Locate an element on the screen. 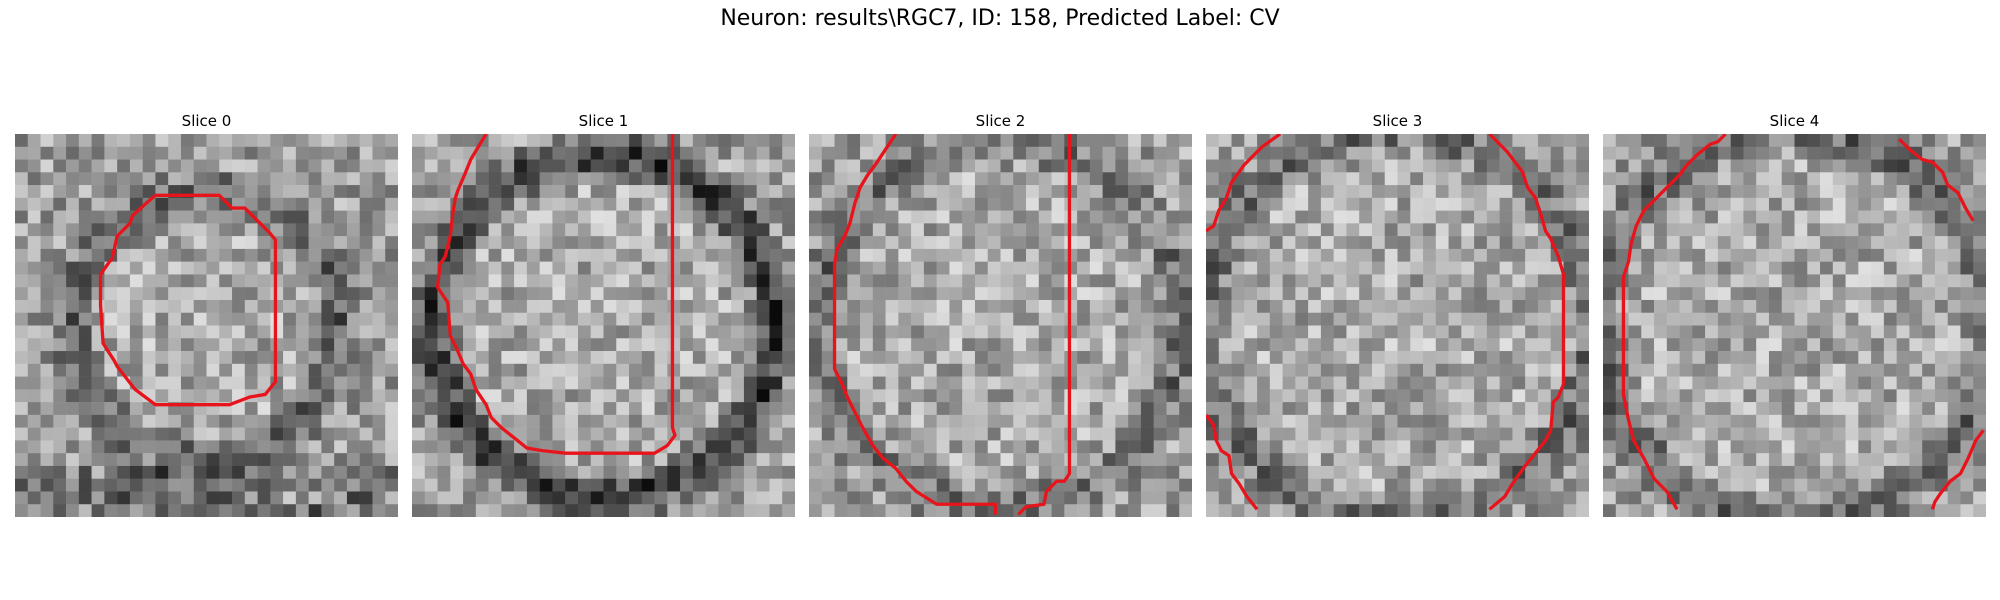  slice-title-2: Slice 2 is located at coordinates (1000, 121).